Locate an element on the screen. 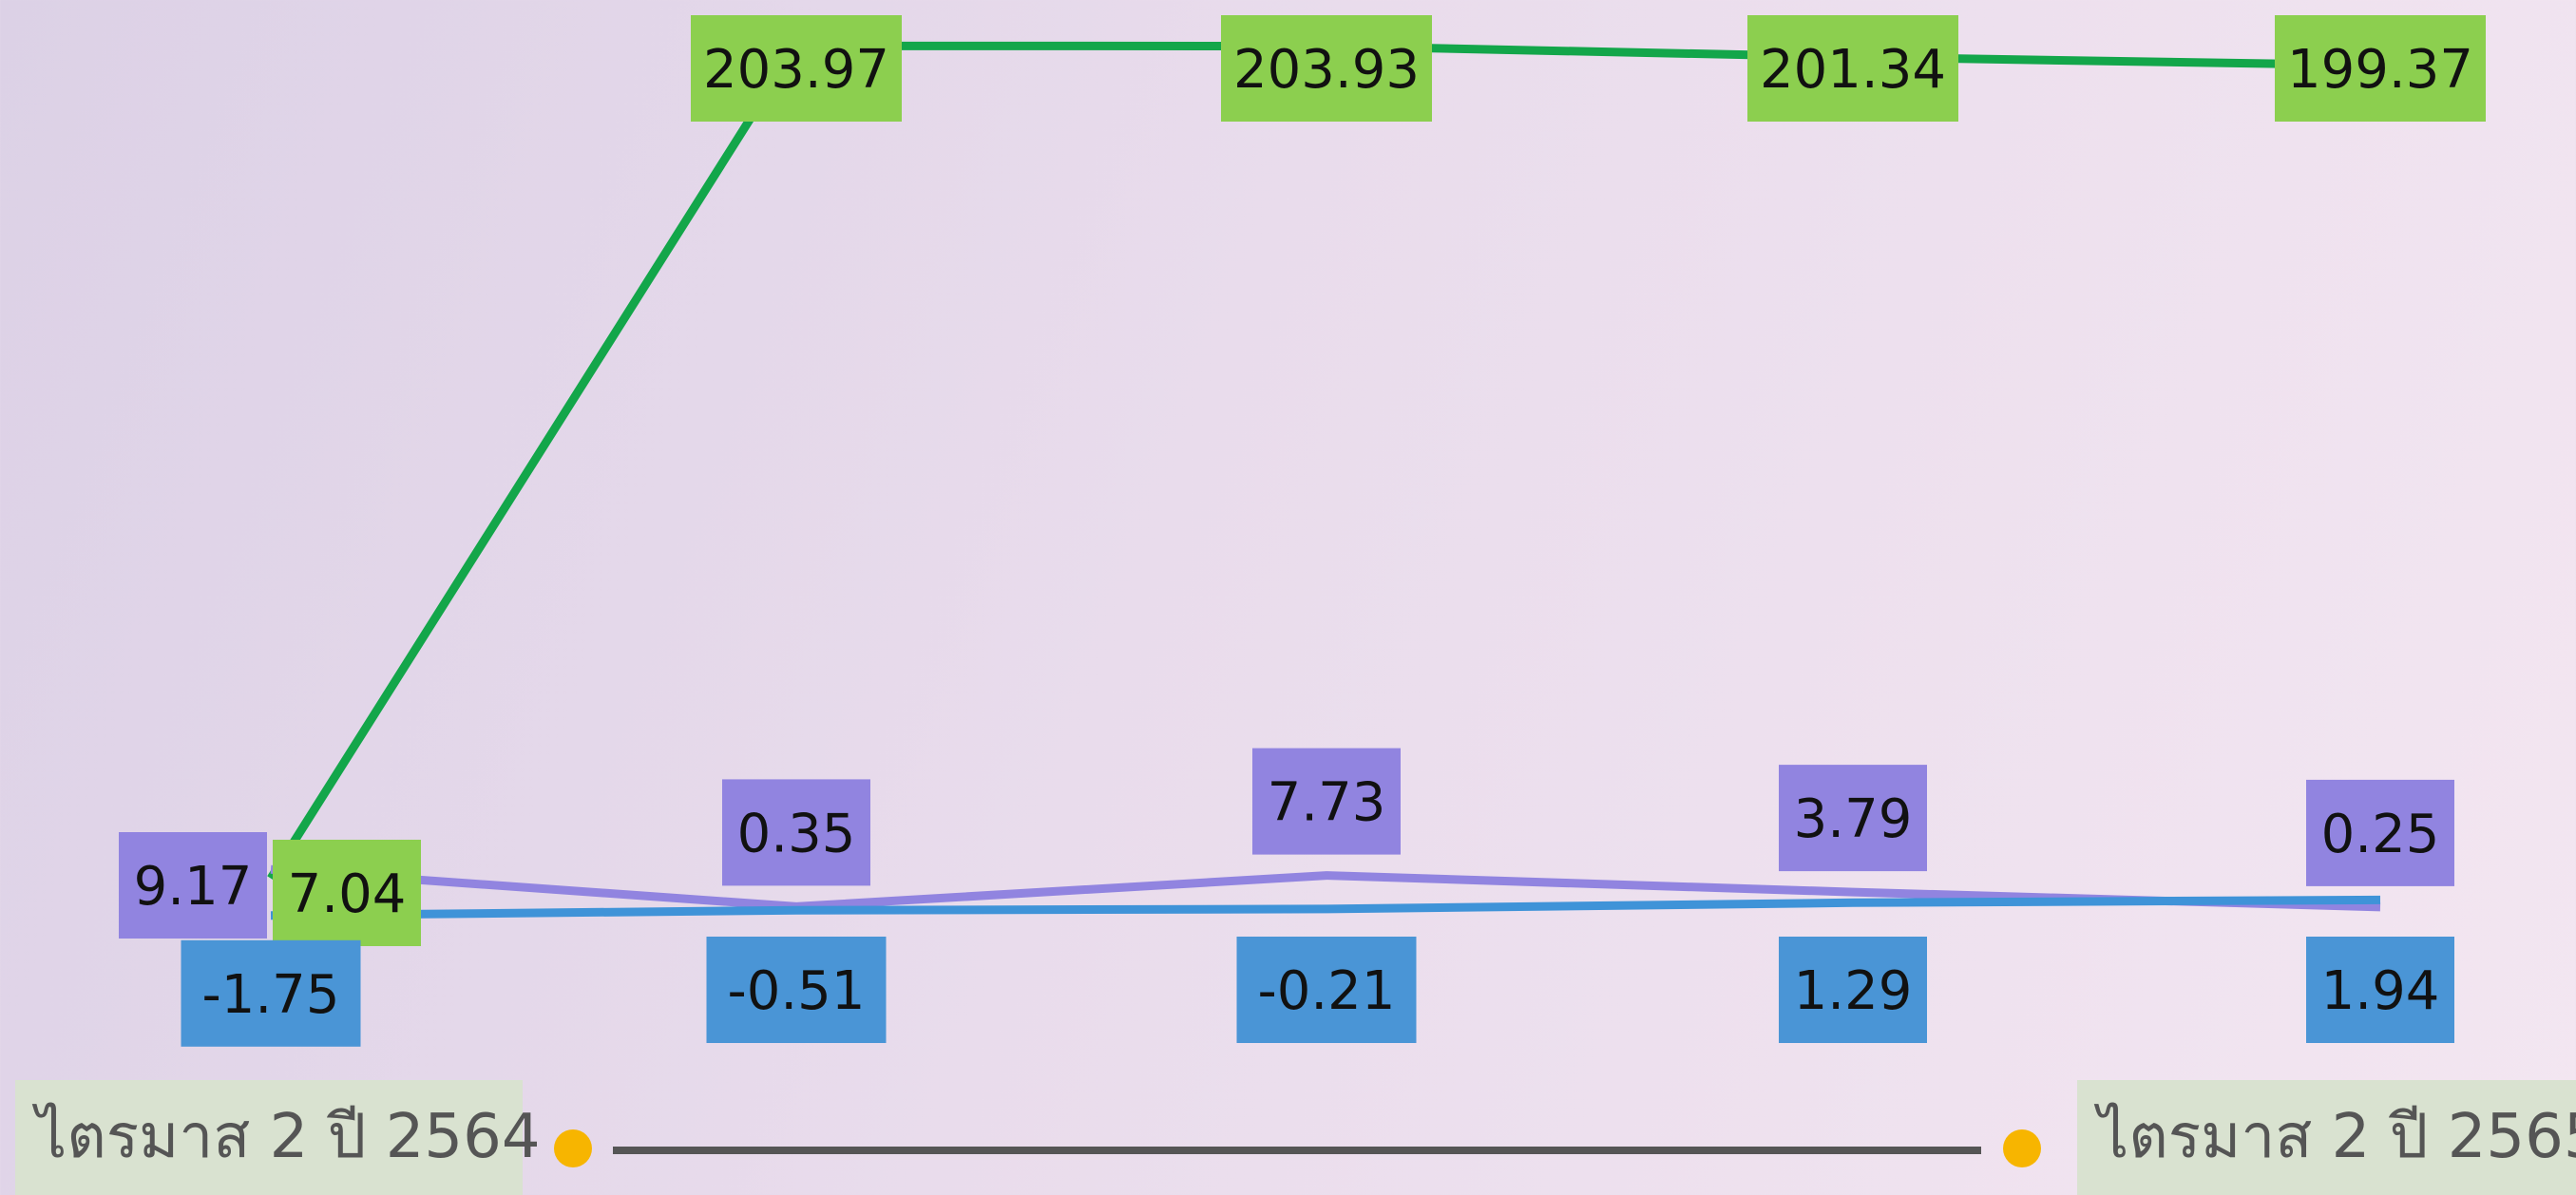  data-label: -1.75 is located at coordinates (271, 993).